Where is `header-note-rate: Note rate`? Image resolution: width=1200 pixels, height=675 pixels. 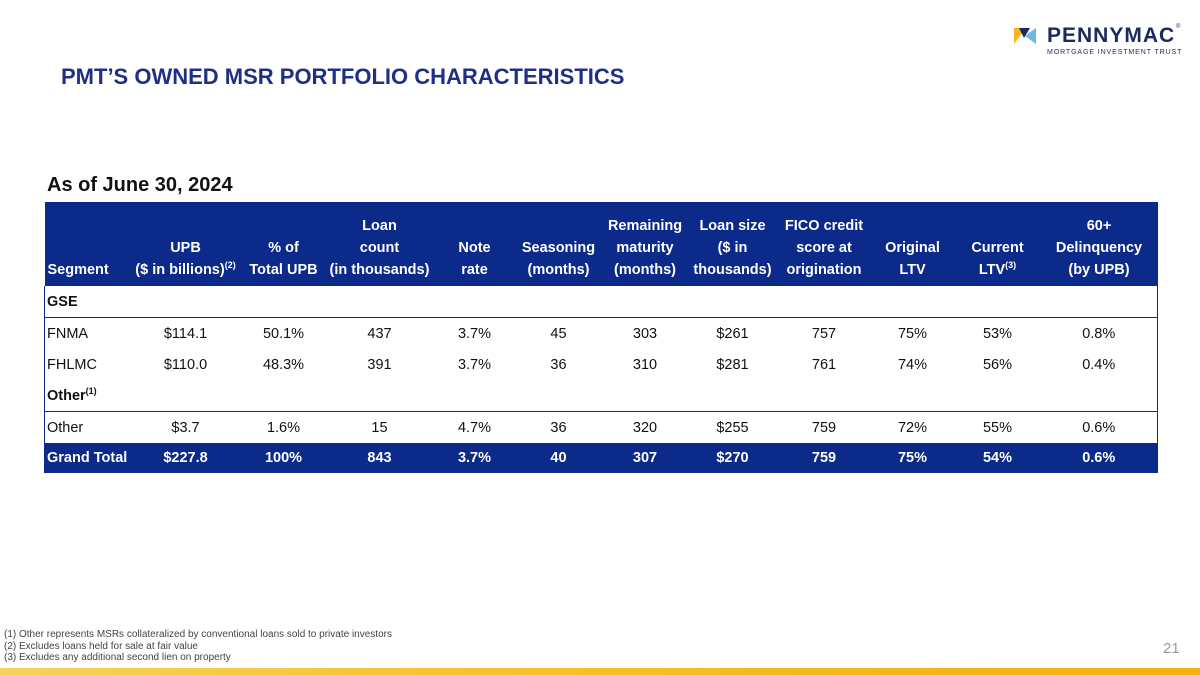
header-note-rate: Note rate is located at coordinates (474, 244).